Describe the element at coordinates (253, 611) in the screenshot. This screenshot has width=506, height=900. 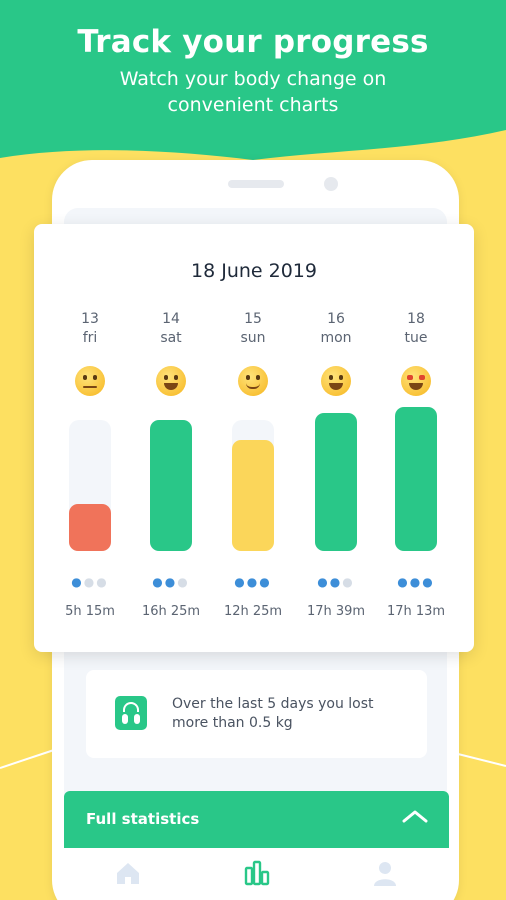
I see `fasting-duration: 12h 25m` at that location.